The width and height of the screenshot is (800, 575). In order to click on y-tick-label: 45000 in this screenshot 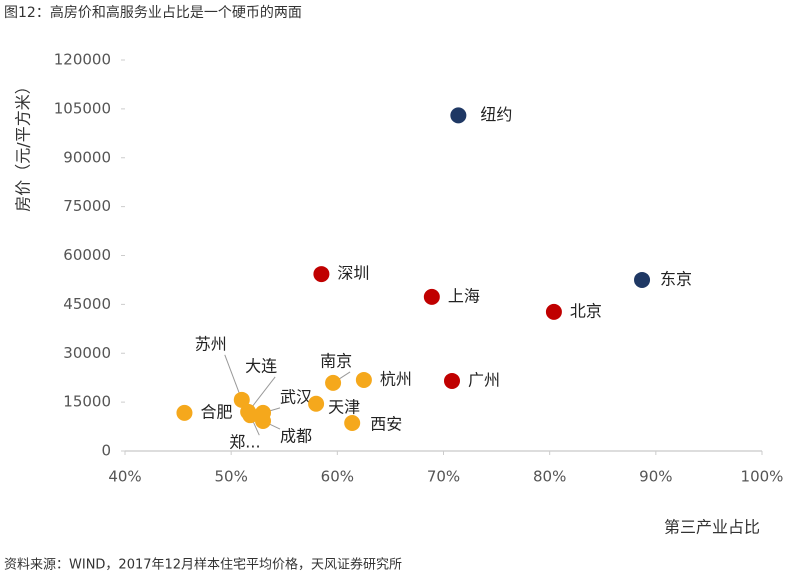, I will do `click(87, 304)`.